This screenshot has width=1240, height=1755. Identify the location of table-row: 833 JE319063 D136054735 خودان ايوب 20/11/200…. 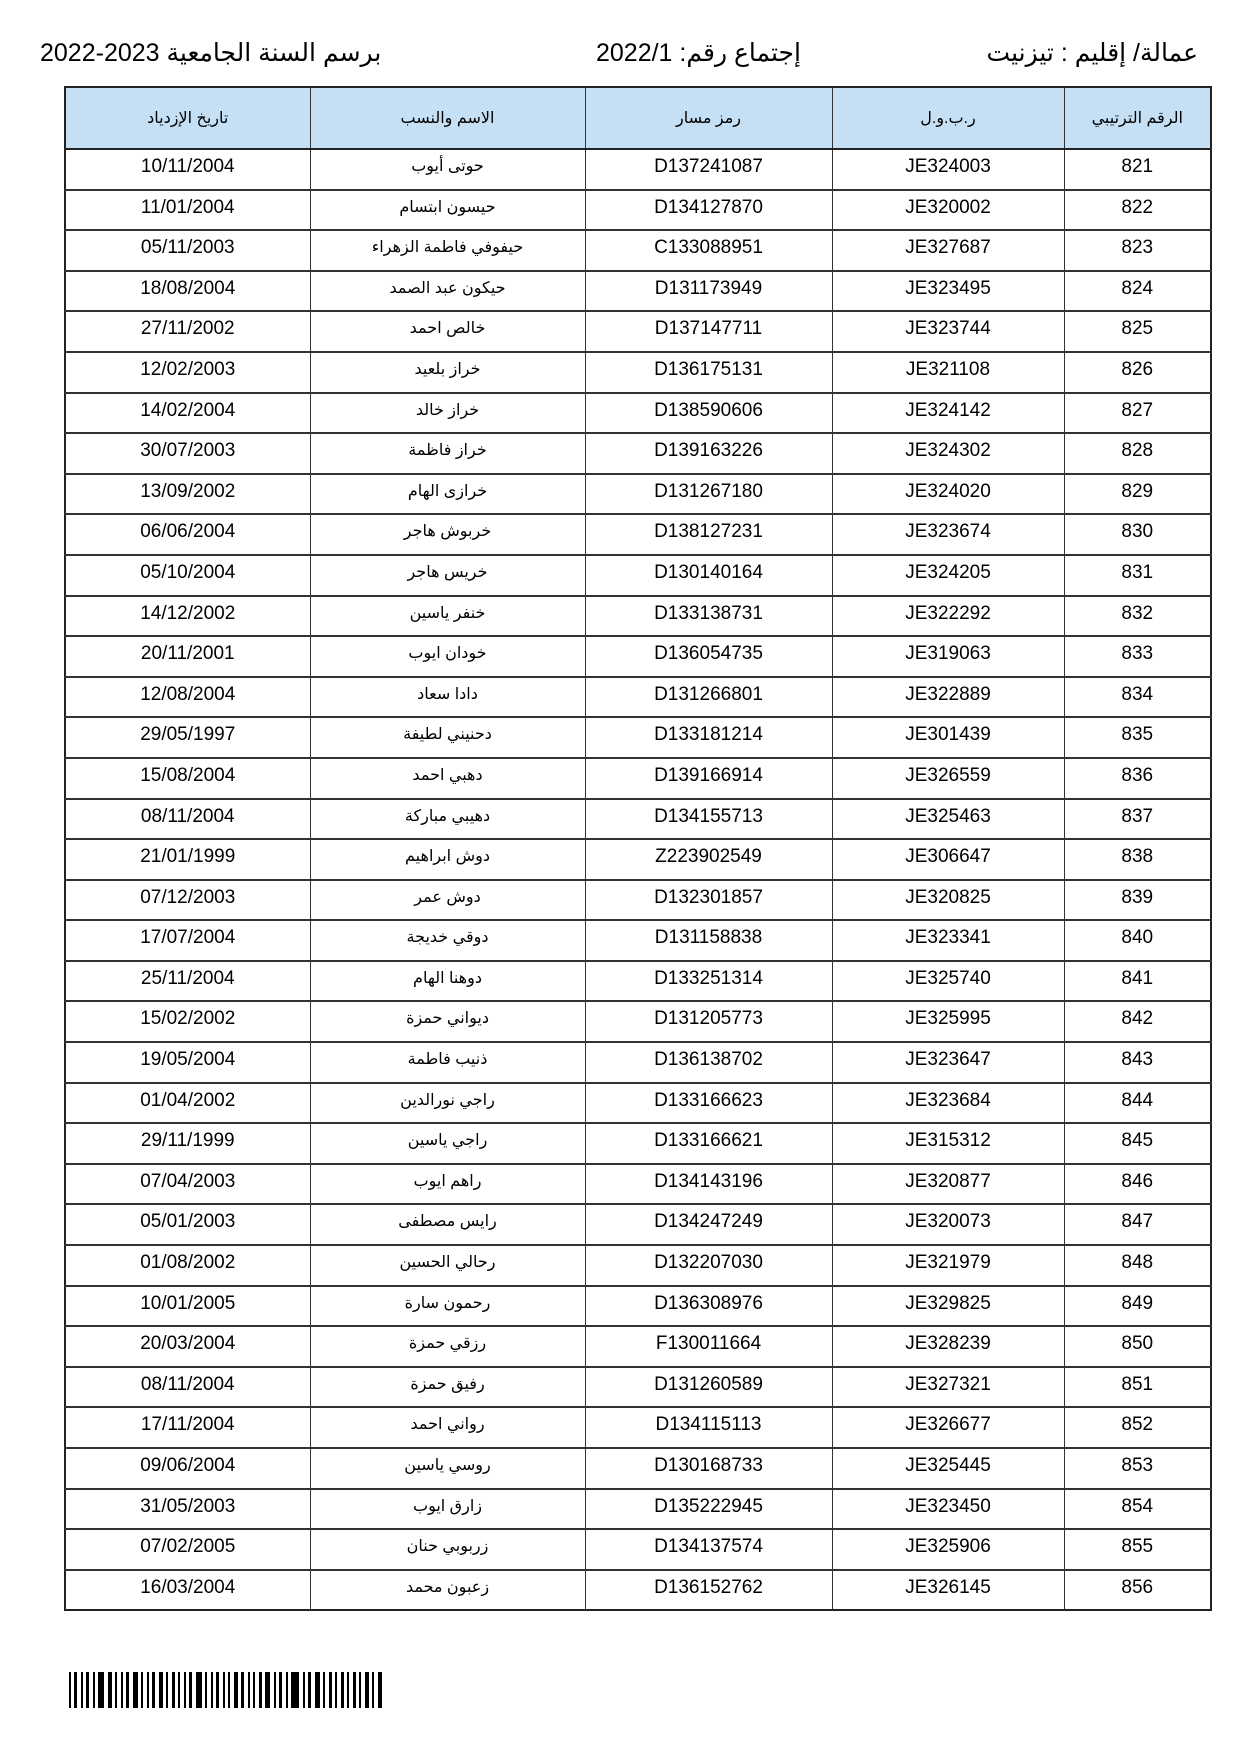
(638, 656).